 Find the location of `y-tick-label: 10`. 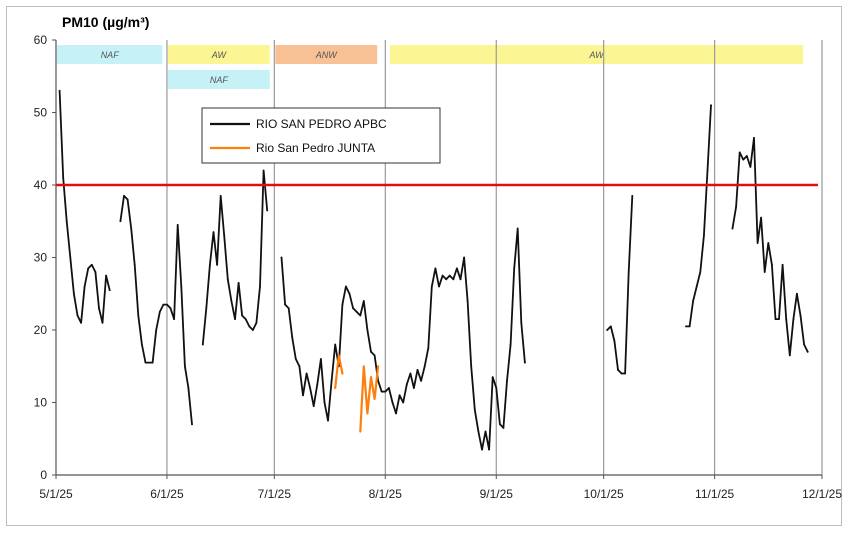

y-tick-label: 10 is located at coordinates (41, 403).